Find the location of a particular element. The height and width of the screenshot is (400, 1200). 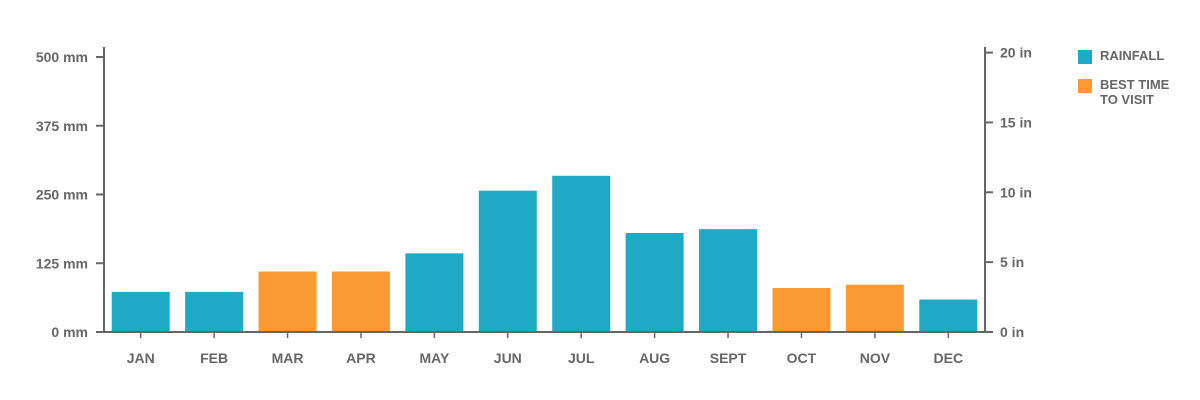

y-left-tick-label: 375 mm is located at coordinates (62, 126).